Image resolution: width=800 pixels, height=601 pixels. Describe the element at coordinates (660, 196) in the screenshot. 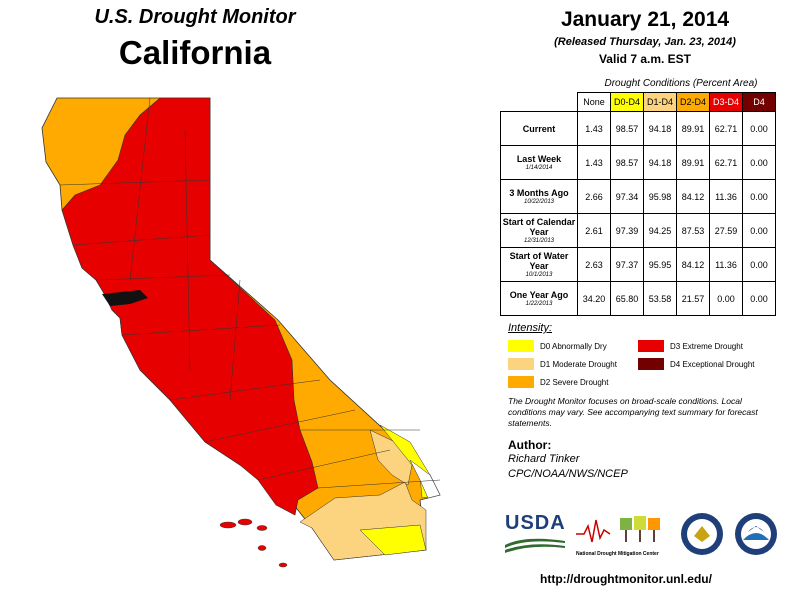

I see `table-cell: 95.98` at that location.